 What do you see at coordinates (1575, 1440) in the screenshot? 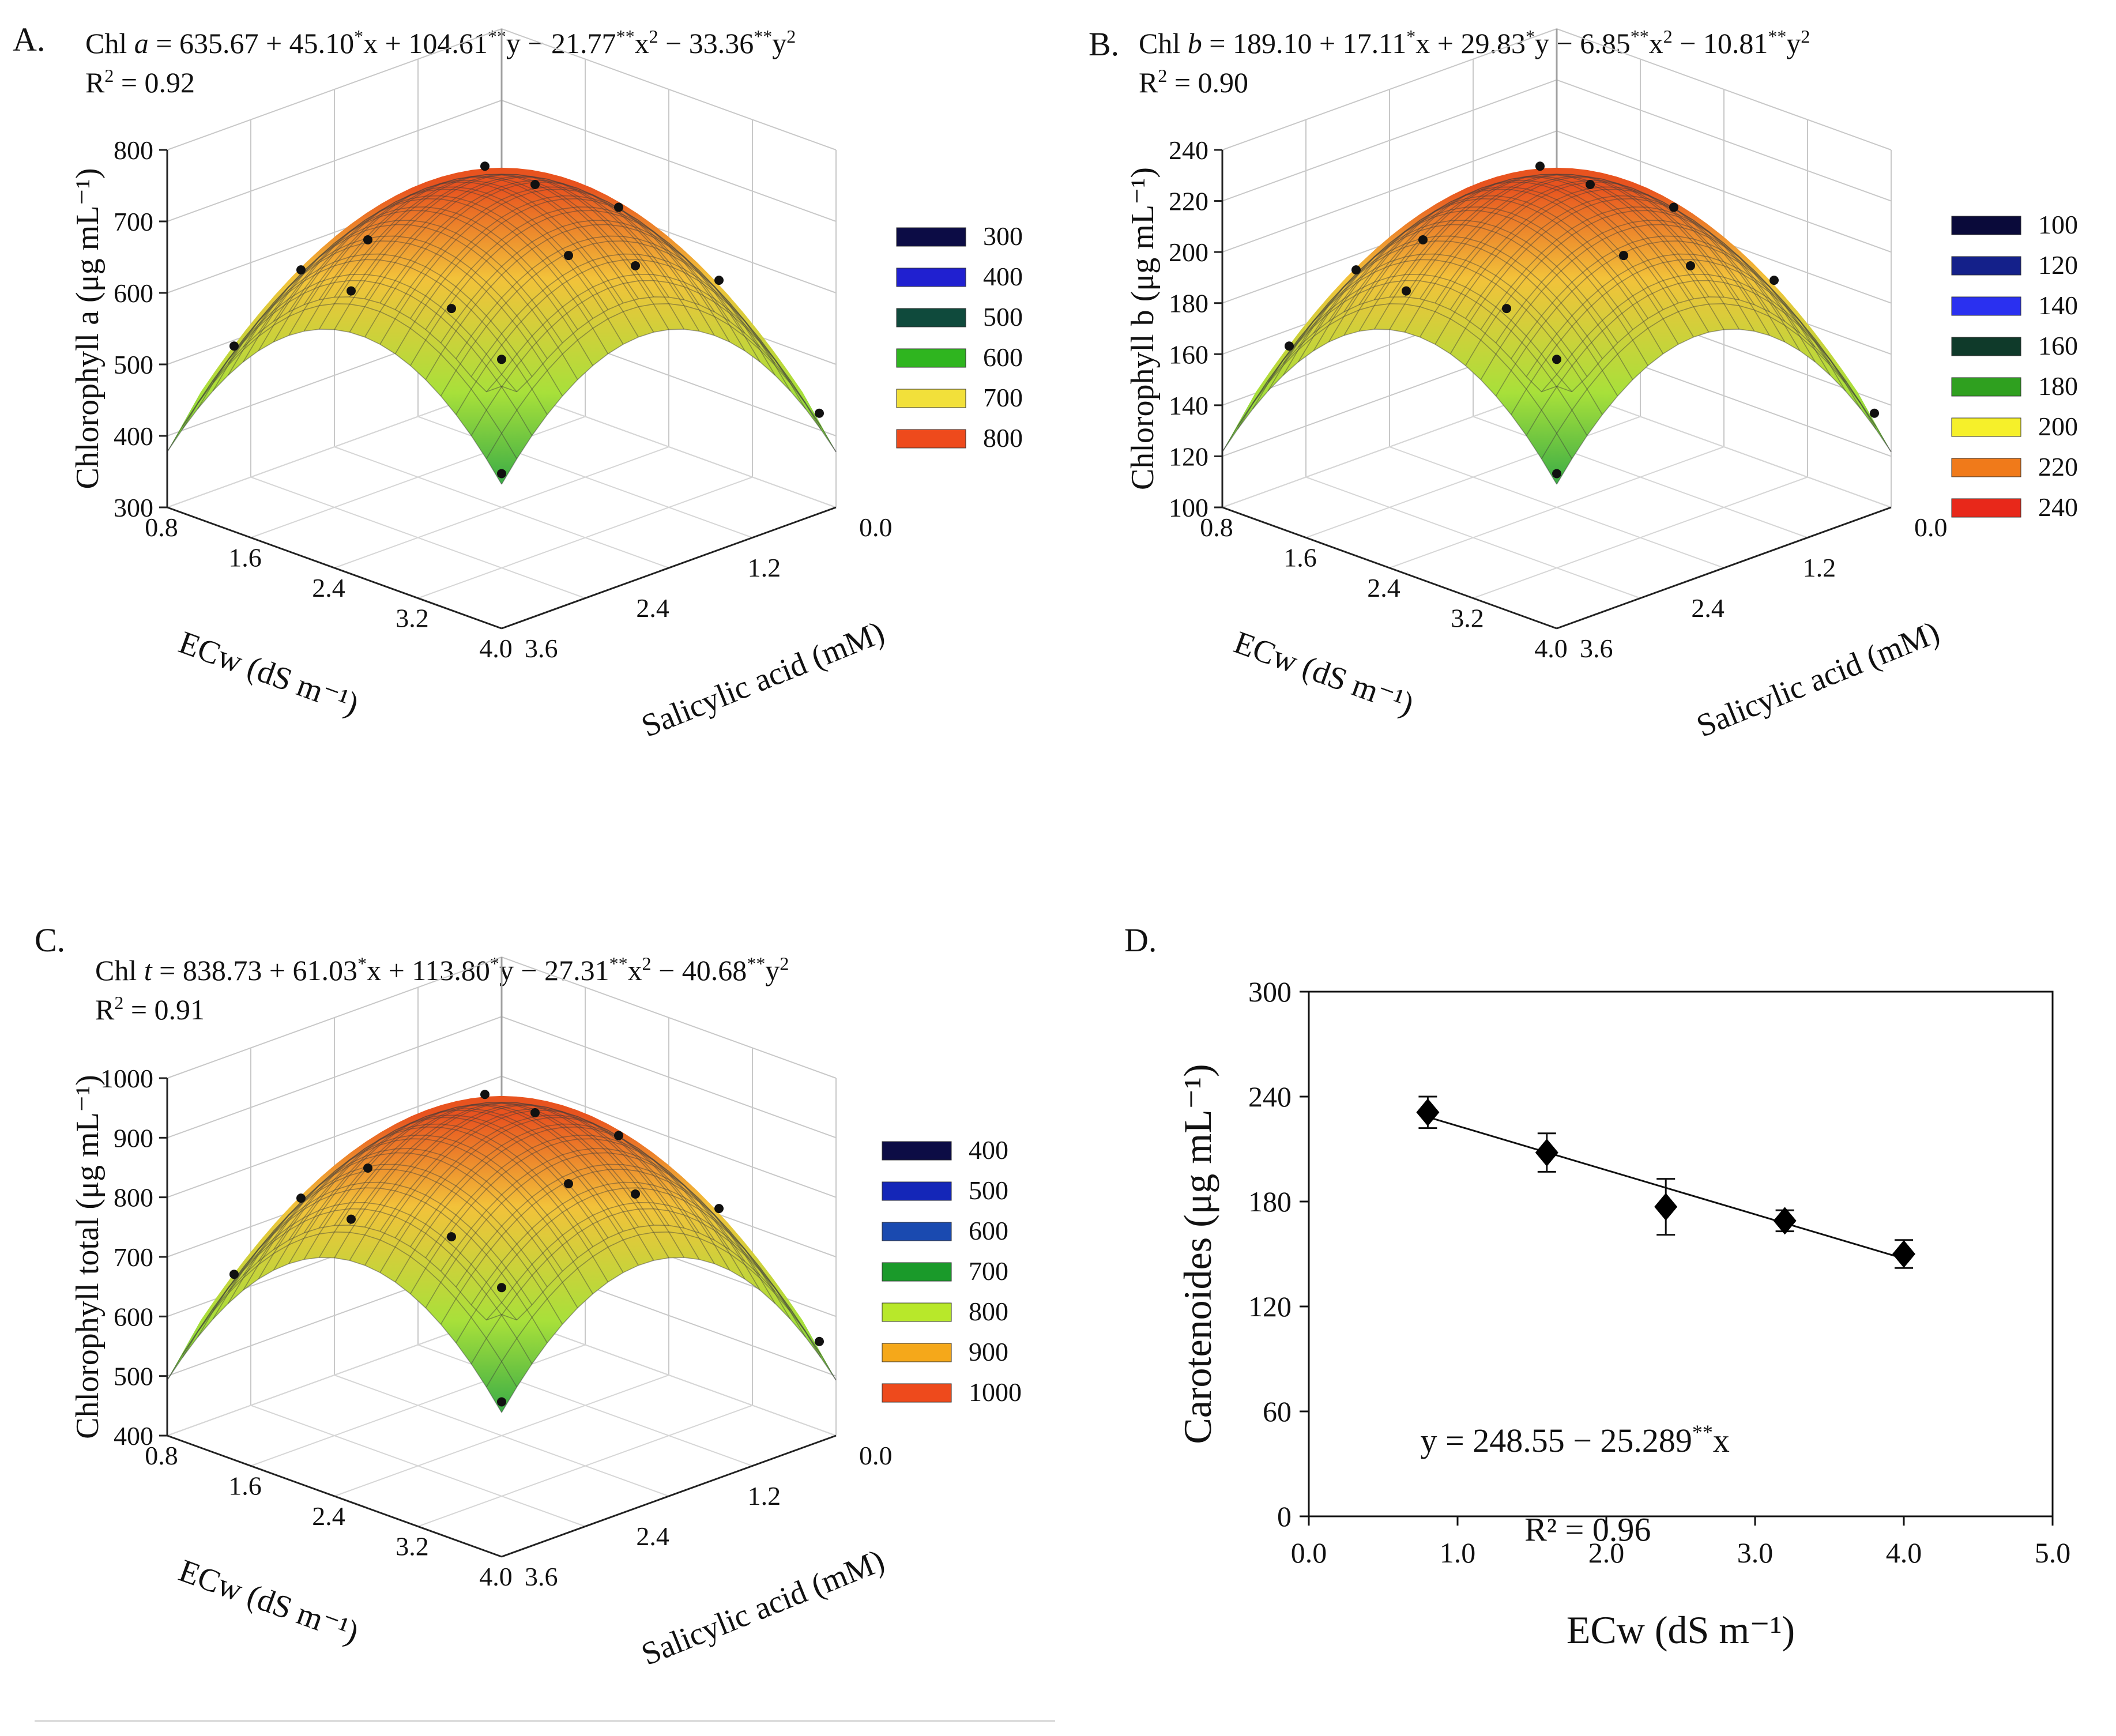
I see `regression-equation: y = 248.55 − 25.289**x` at bounding box center [1575, 1440].